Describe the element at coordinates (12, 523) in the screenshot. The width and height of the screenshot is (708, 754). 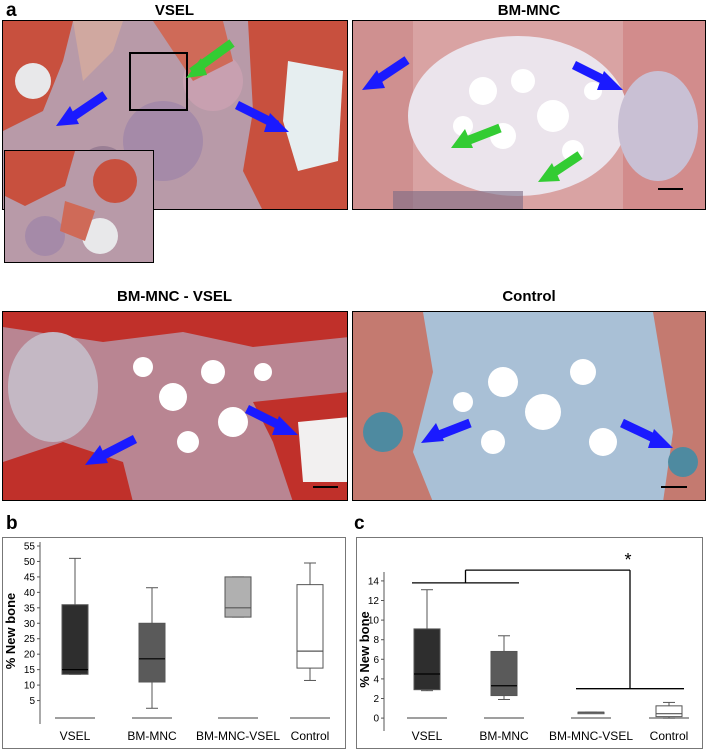
I see `panel-letter-b: b` at that location.